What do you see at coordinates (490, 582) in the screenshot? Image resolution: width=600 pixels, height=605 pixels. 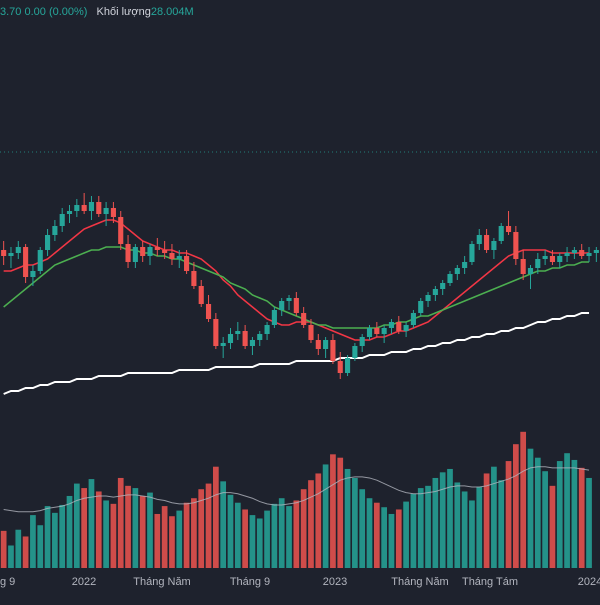 I see `x-tick-label: Tháng Tám` at bounding box center [490, 582].